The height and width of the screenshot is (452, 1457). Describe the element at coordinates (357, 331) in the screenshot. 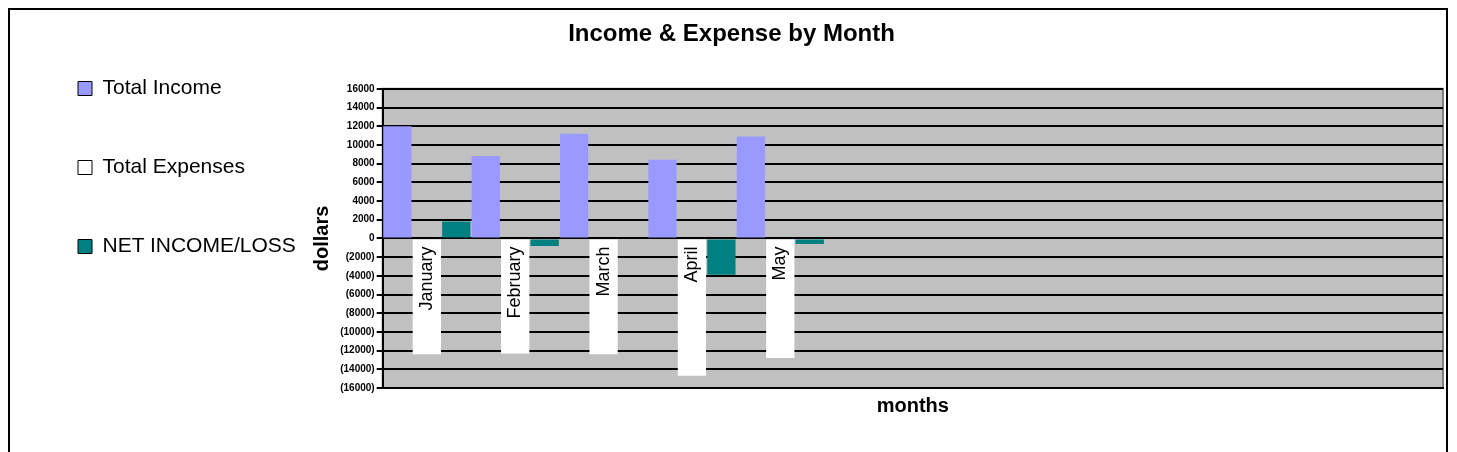

I see `y-tick-label: (10000)` at that location.